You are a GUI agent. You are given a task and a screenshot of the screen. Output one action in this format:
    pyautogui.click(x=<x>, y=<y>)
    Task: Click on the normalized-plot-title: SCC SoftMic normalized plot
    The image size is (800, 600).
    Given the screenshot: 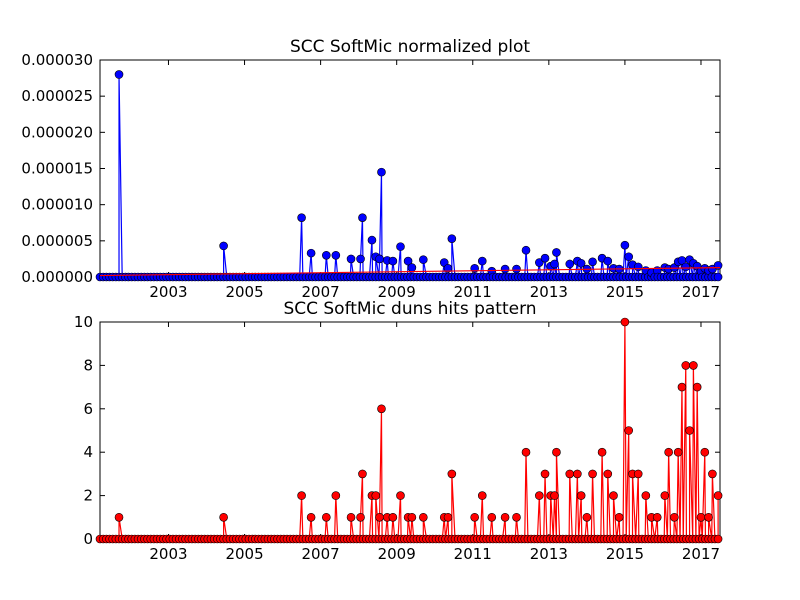 What is the action you would take?
    pyautogui.click(x=410, y=47)
    